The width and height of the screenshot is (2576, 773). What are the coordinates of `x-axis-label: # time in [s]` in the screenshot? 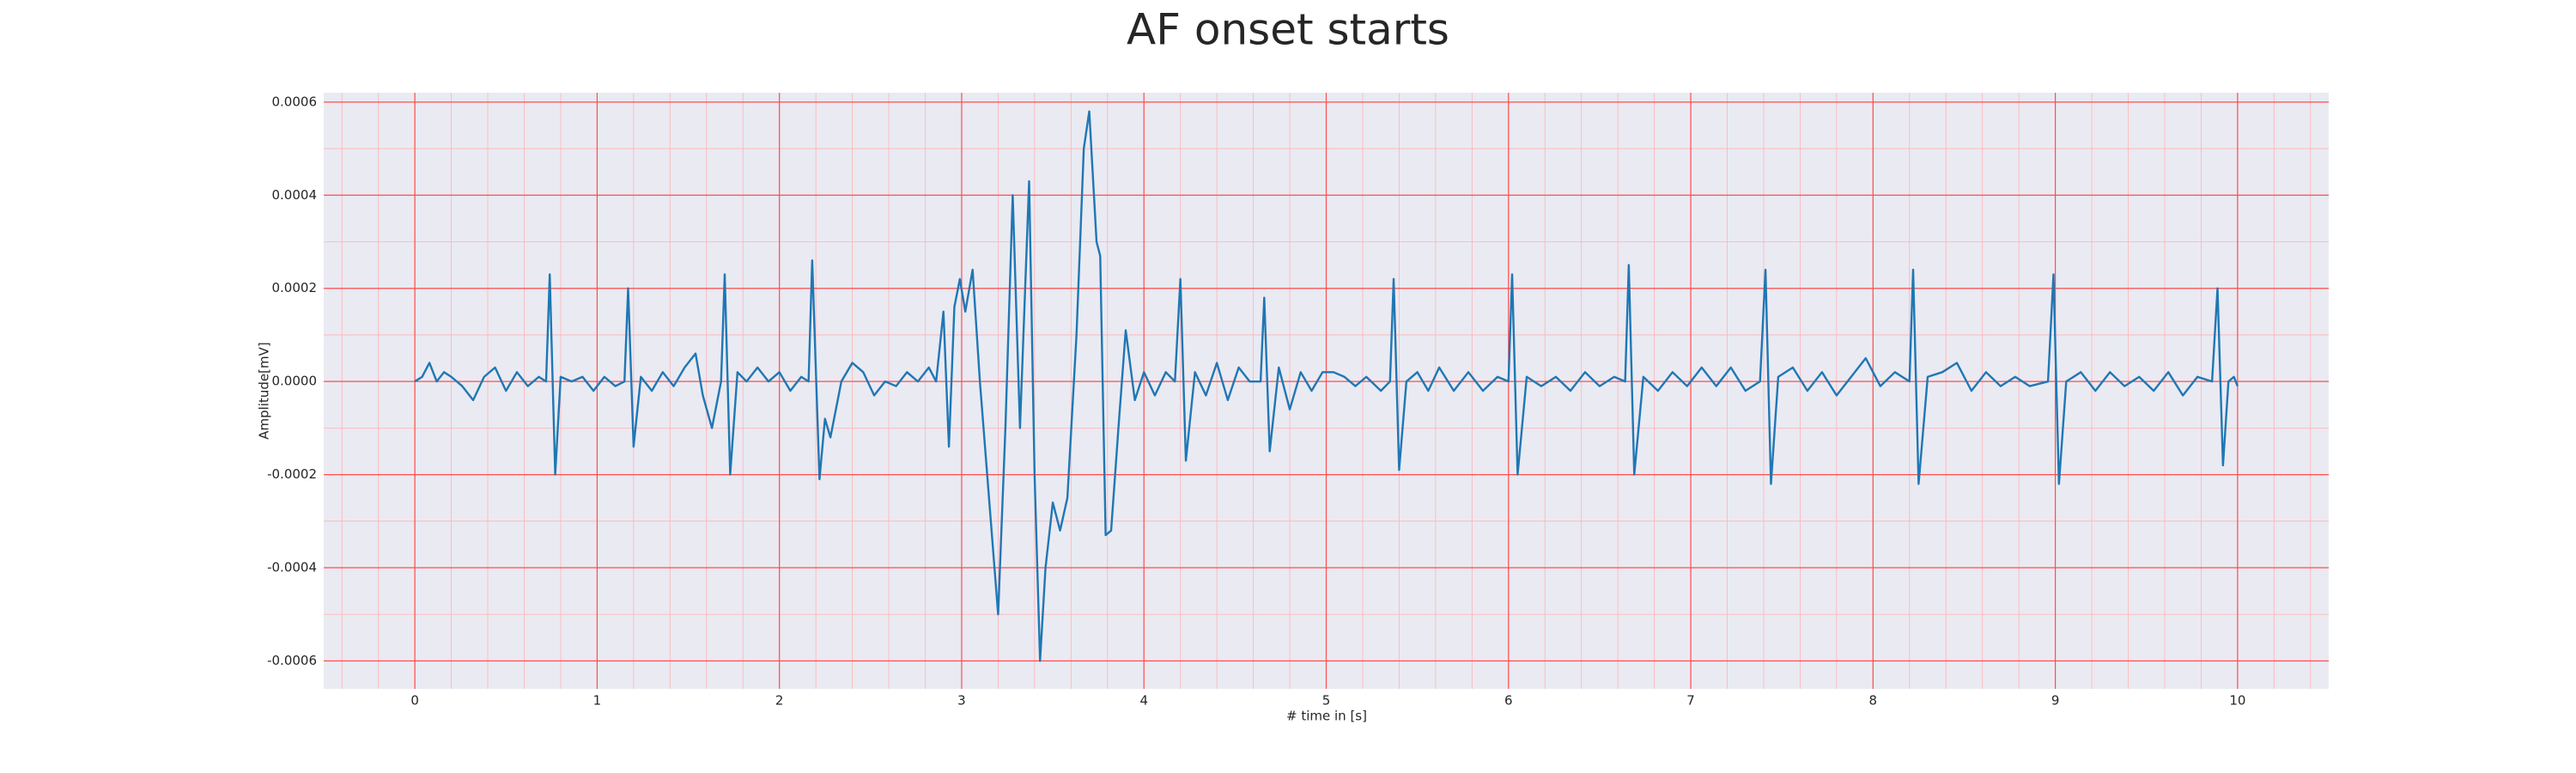 It's located at (1327, 716).